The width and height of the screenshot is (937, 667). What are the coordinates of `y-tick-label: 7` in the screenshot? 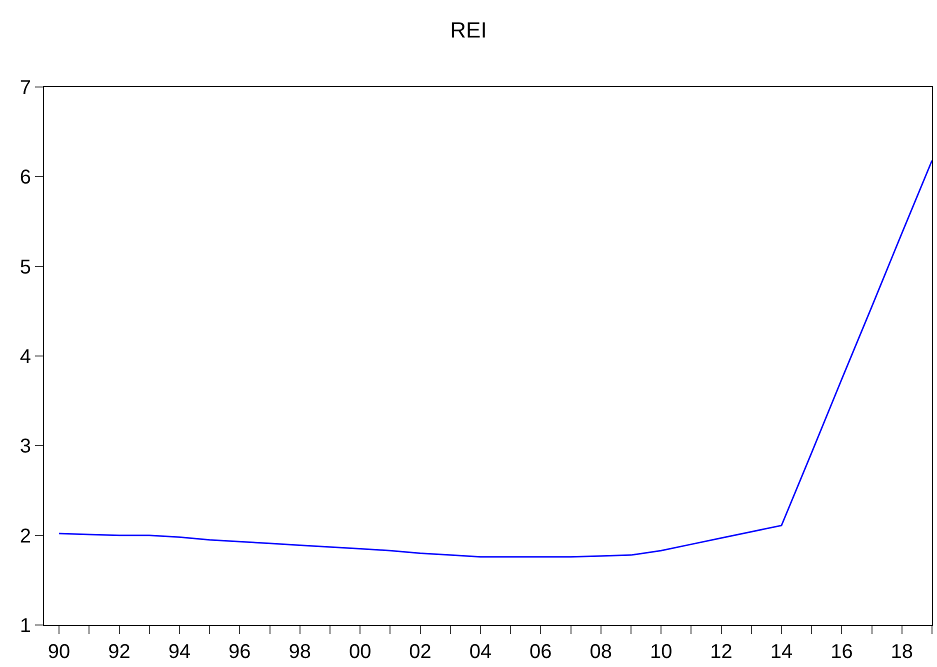 It's located at (25, 88).